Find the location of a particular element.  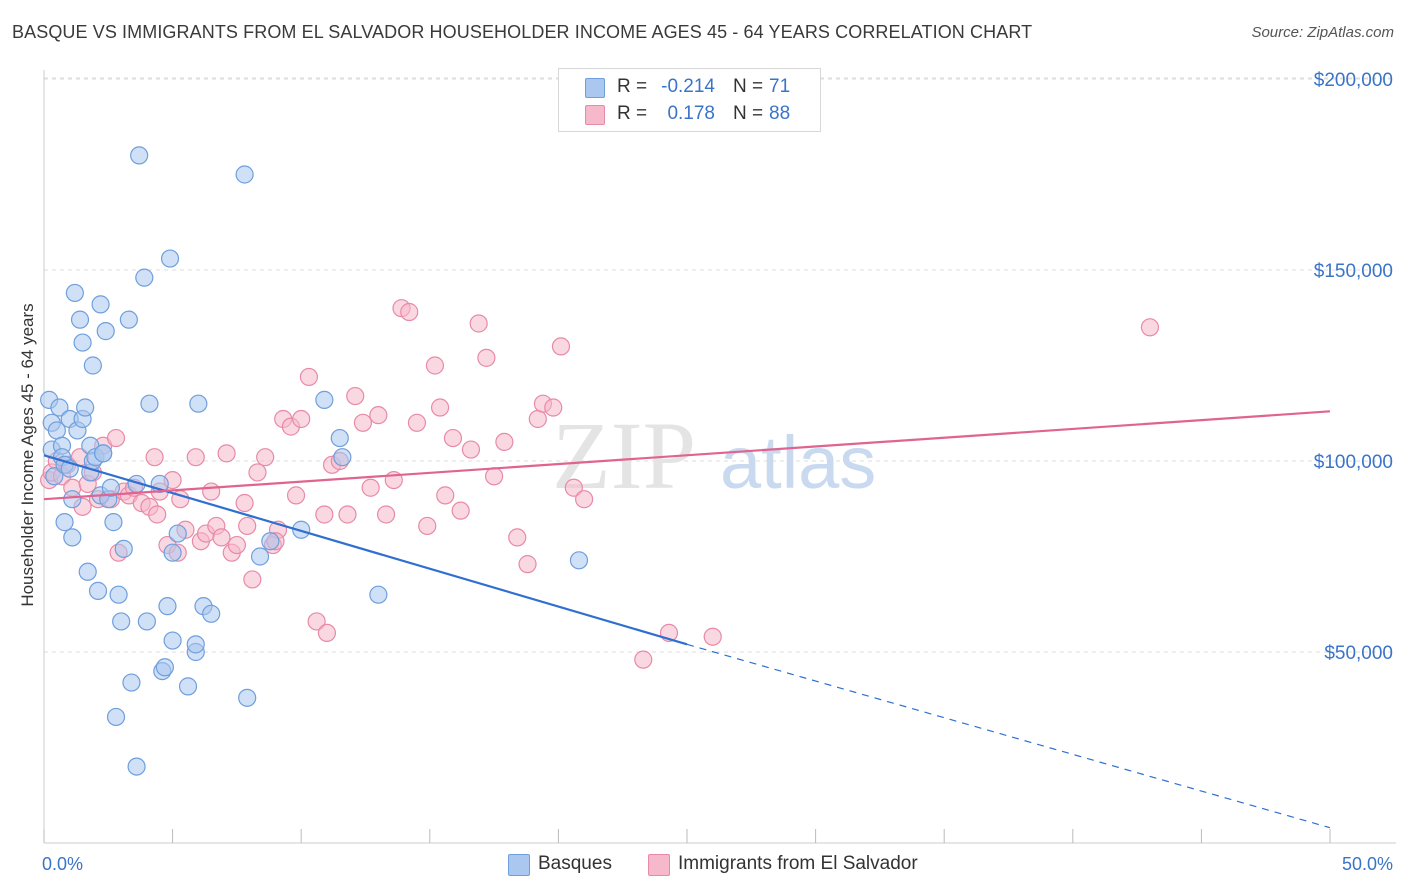

y-tick-label: $150,000 is located at coordinates (1353, 271).